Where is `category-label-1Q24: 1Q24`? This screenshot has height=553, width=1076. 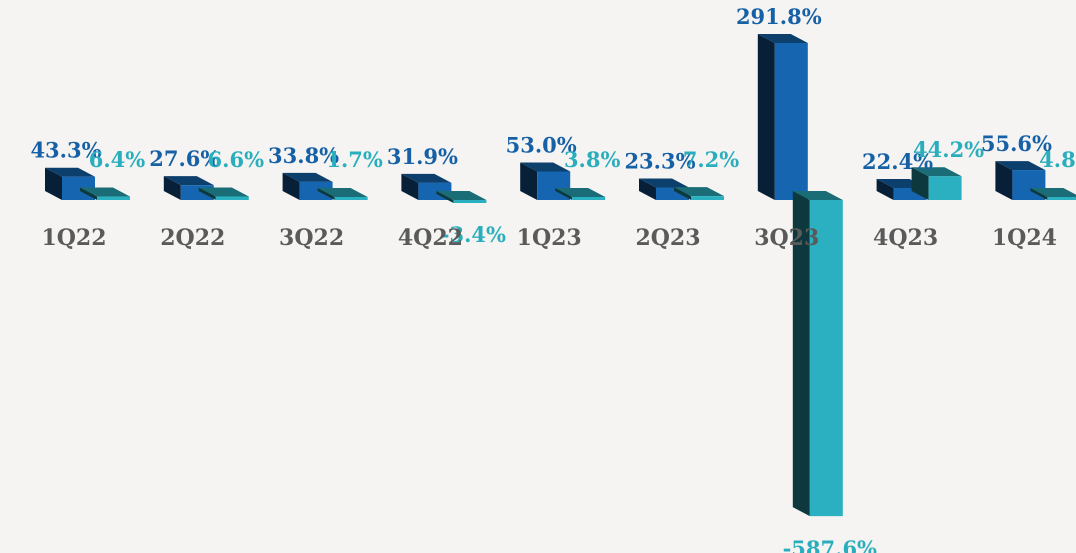
category-label-1Q24: 1Q24 is located at coordinates (1024, 238).